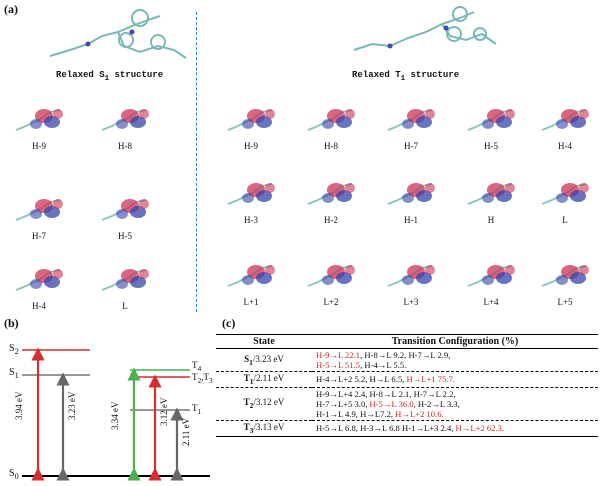 This screenshot has width=600, height=486. I want to click on orbital-item: L+2, so click(332, 282).